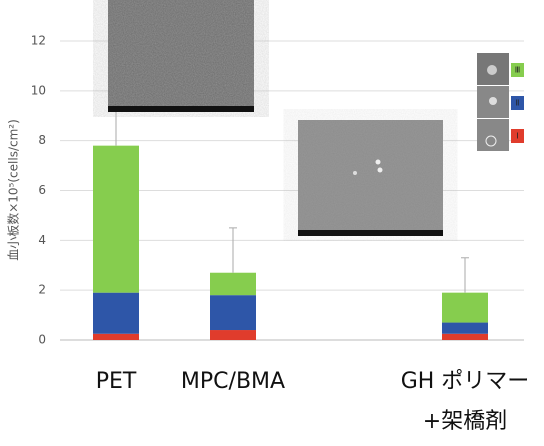 The width and height of the screenshot is (544, 446). Describe the element at coordinates (42, 140) in the screenshot. I see `y-tick-label: 8` at that location.